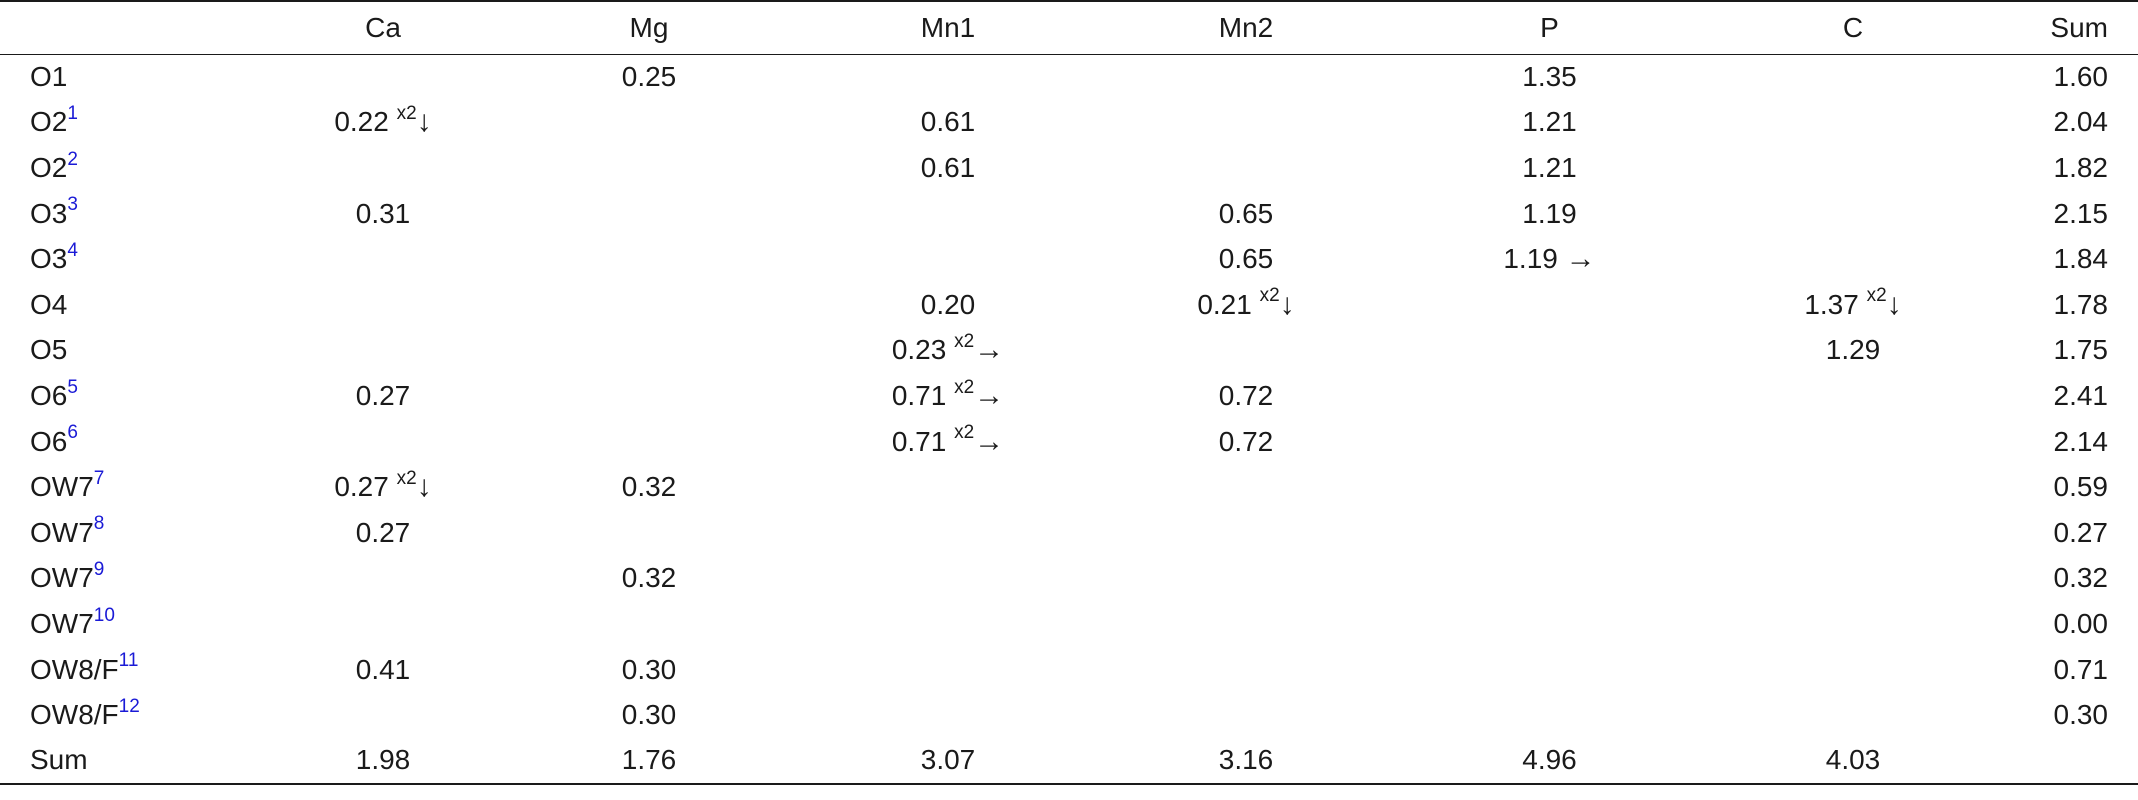 The image size is (2138, 800). Describe the element at coordinates (129, 706) in the screenshot. I see `footnote-link: 12` at that location.